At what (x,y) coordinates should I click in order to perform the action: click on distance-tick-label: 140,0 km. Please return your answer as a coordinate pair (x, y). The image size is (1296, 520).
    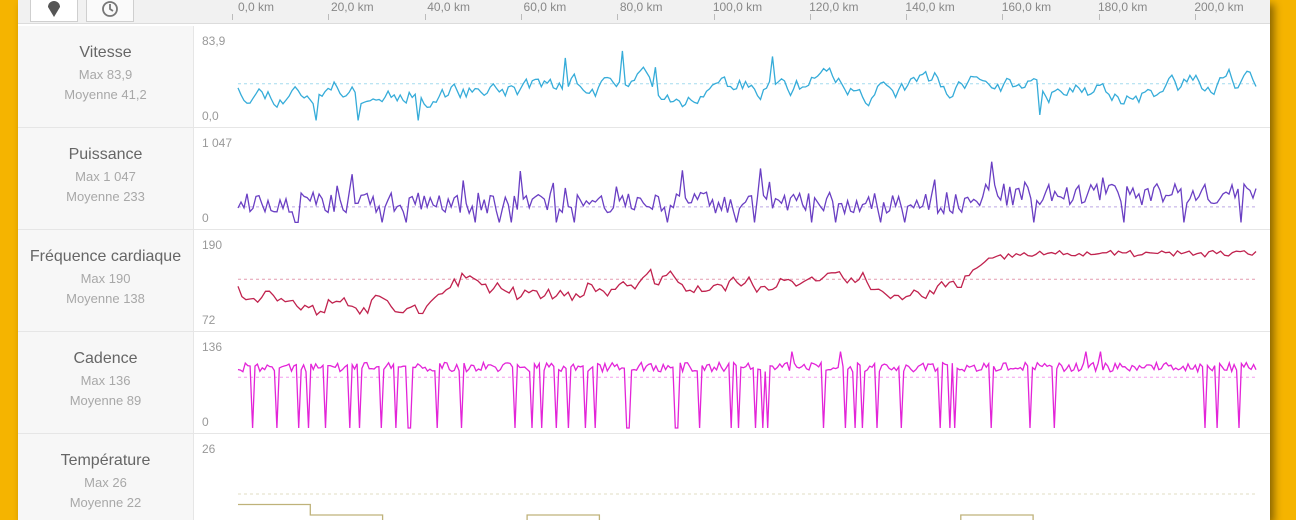
    Looking at the image, I should click on (930, 7).